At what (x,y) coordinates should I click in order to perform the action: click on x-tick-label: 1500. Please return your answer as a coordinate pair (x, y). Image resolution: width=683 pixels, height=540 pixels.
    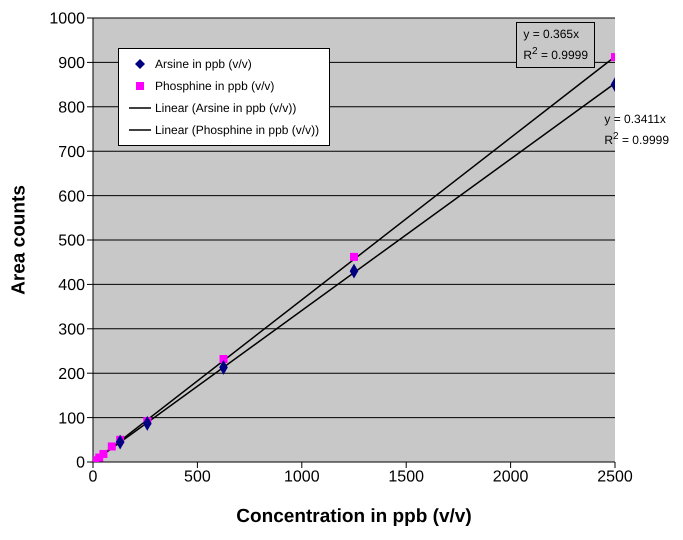
    Looking at the image, I should click on (406, 477).